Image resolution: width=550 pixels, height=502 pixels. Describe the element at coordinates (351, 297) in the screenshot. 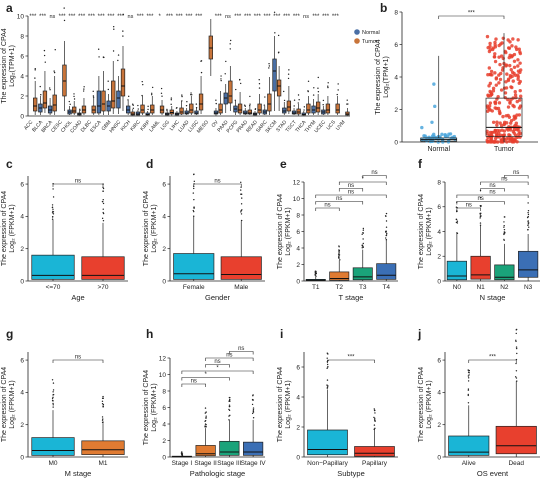

I see `x-axis-label: T stage` at that location.